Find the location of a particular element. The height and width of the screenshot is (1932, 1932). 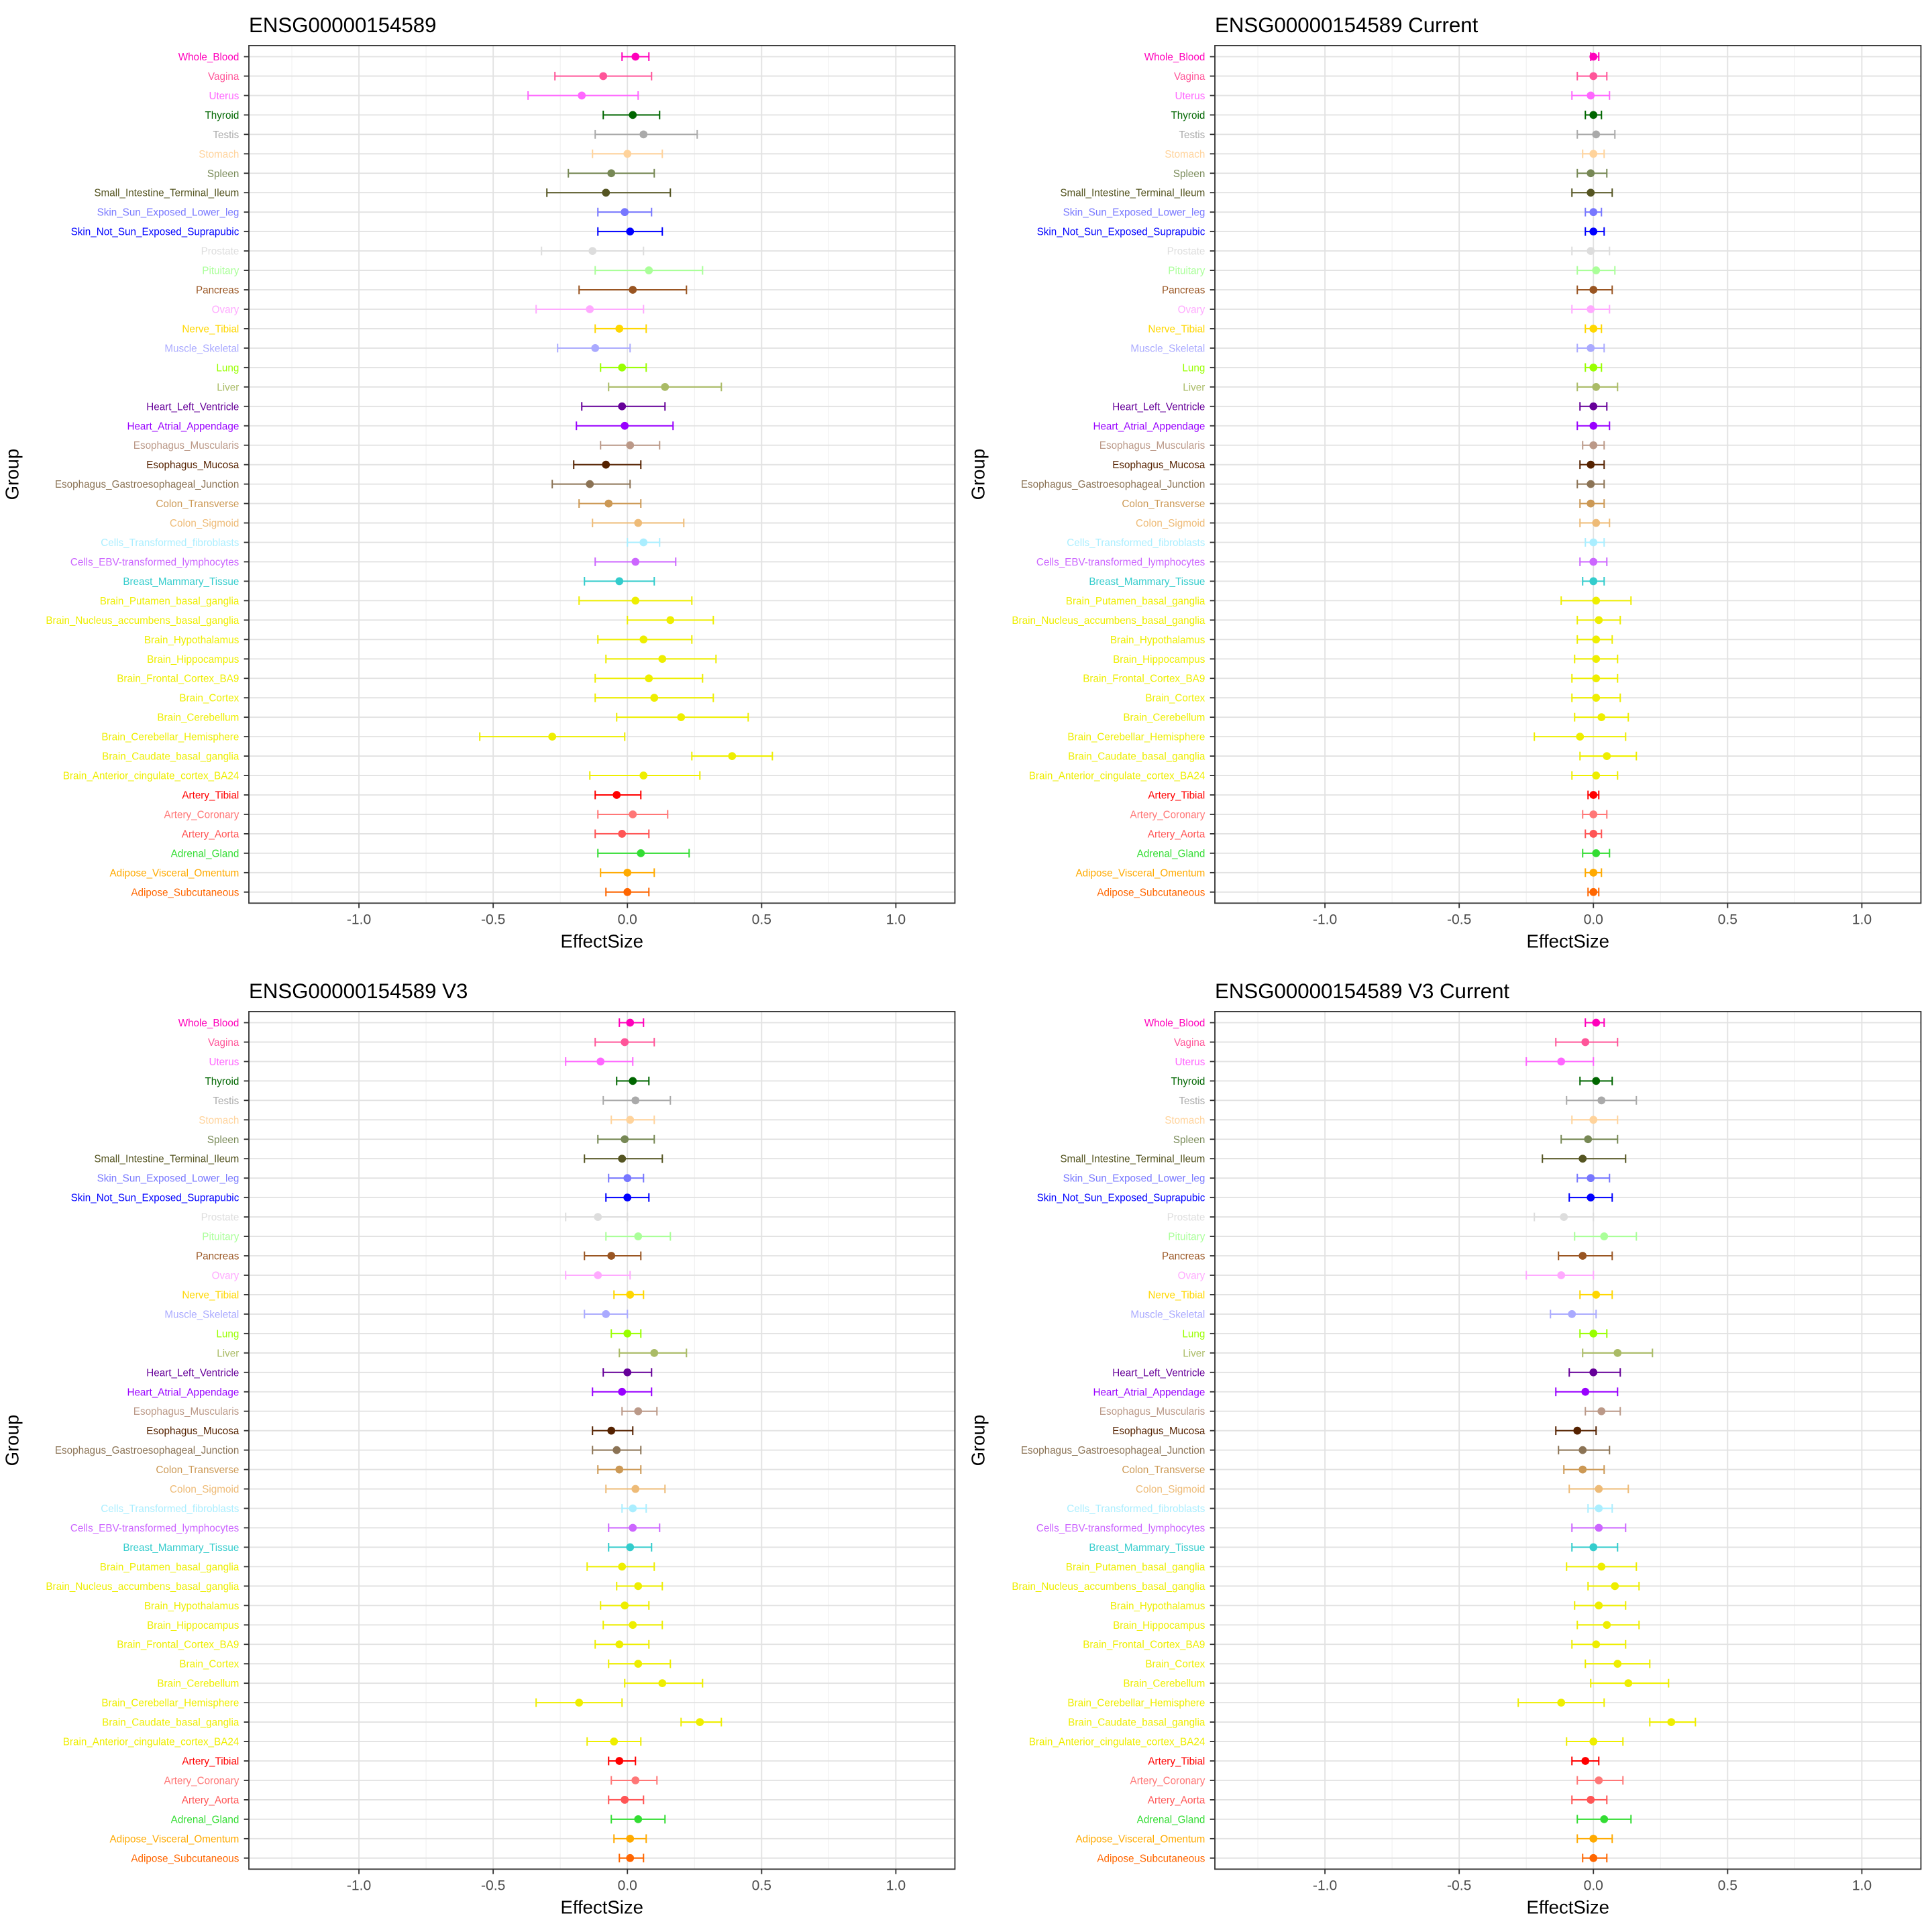

group-label: Pituitary is located at coordinates (1186, 1237).